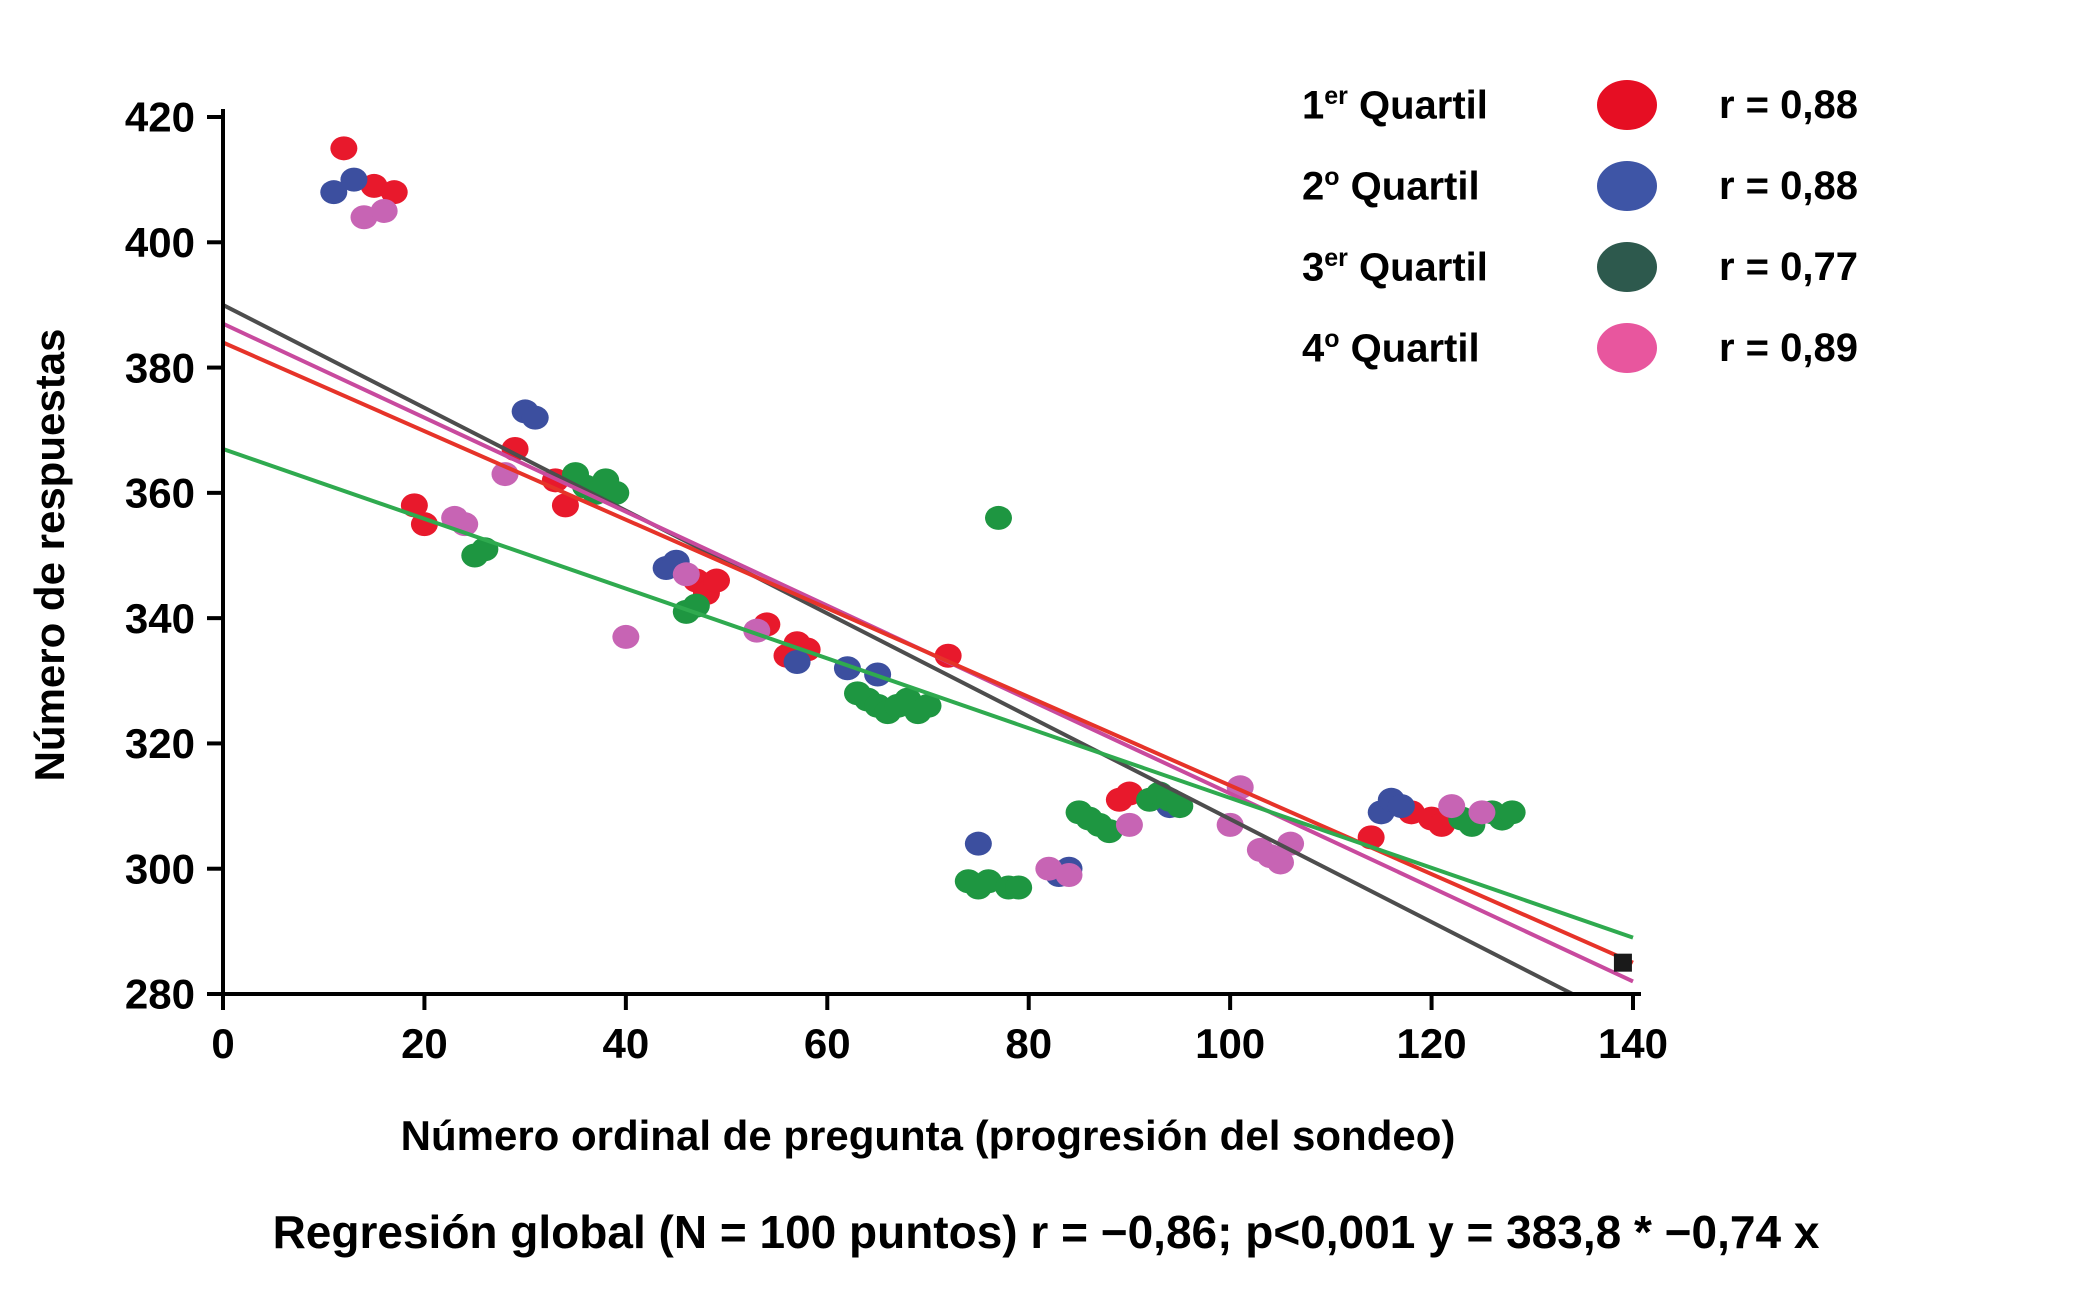 Image resolution: width=2085 pixels, height=1291 pixels. I want to click on legend-label: 2o Quartil, so click(1391, 185).